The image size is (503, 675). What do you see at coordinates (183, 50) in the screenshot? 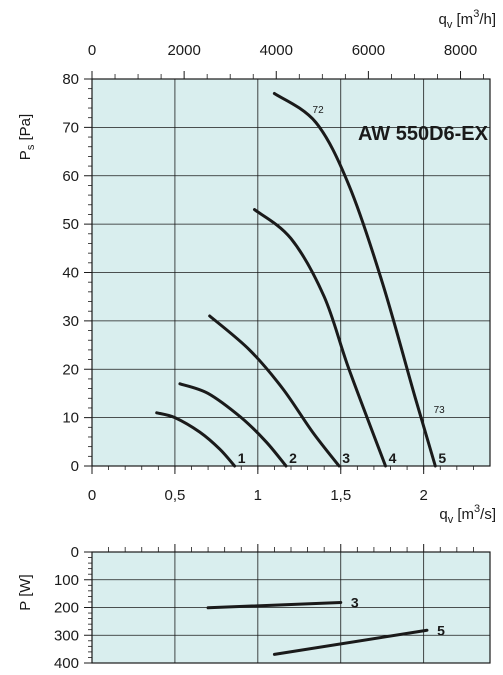
I see `pressure-tick-label-top: 2000` at bounding box center [183, 50].